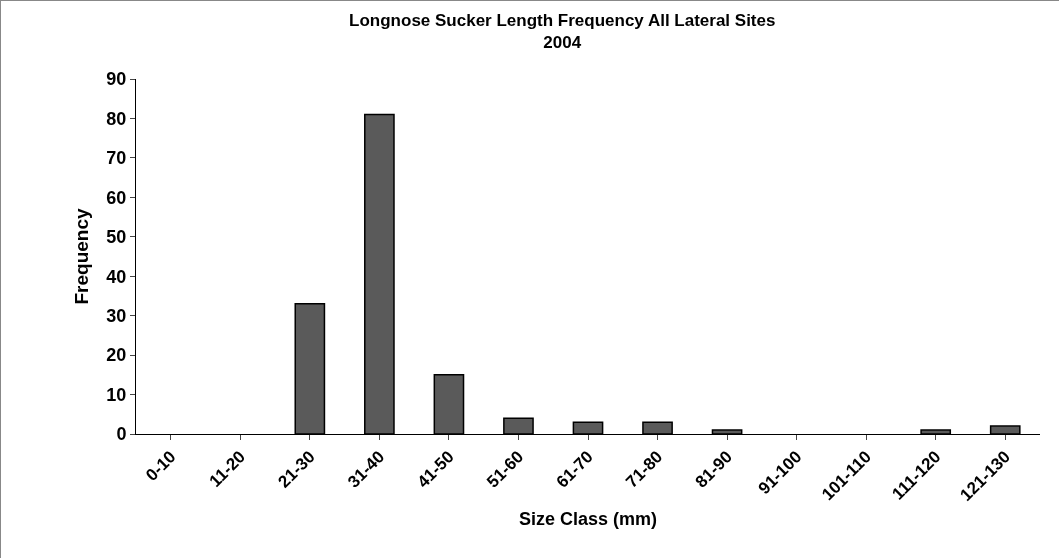 This screenshot has height=558, width=1059. What do you see at coordinates (116, 315) in the screenshot?
I see `y-tick-label: 30` at bounding box center [116, 315].